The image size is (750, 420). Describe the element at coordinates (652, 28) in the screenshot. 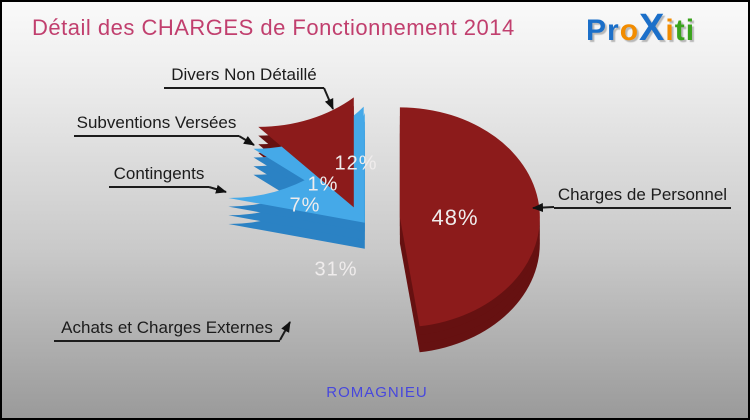

I see `logo-letter: X` at that location.